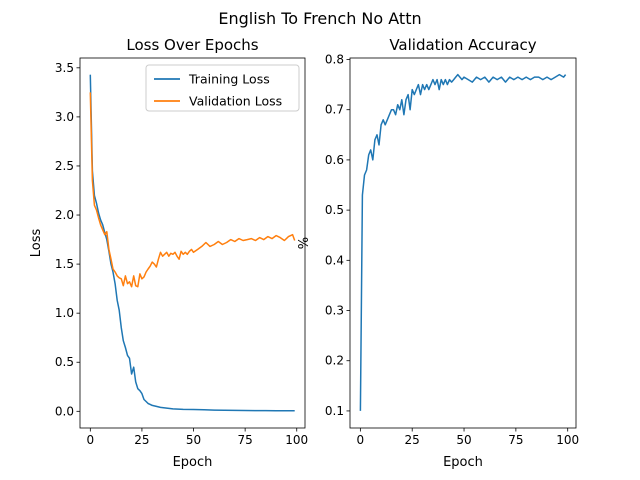 This screenshot has width=640, height=480. I want to click on y-tick-label: 0.1, so click(334, 411).